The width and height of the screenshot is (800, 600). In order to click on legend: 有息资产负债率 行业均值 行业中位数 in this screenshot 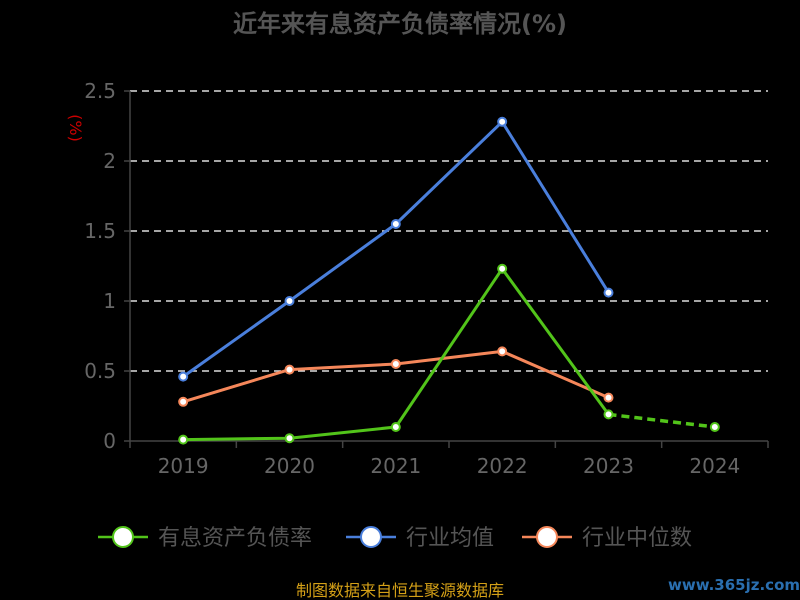, I will do `click(395, 538)`.